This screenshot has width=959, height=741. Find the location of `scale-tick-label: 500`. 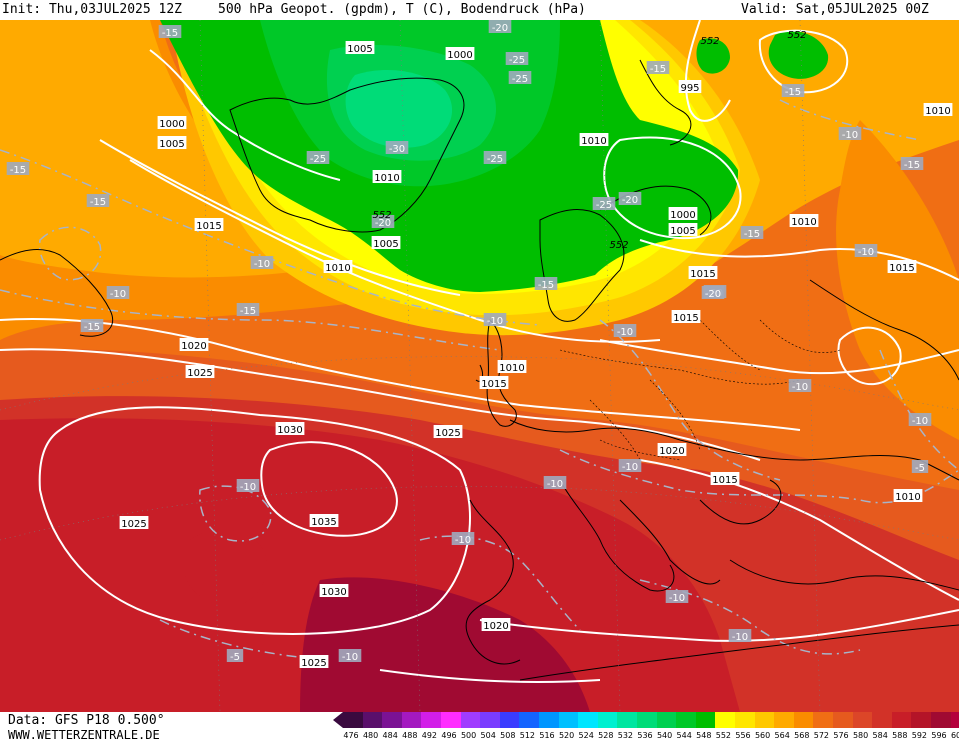

scale-tick-label: 500 is located at coordinates (468, 735).